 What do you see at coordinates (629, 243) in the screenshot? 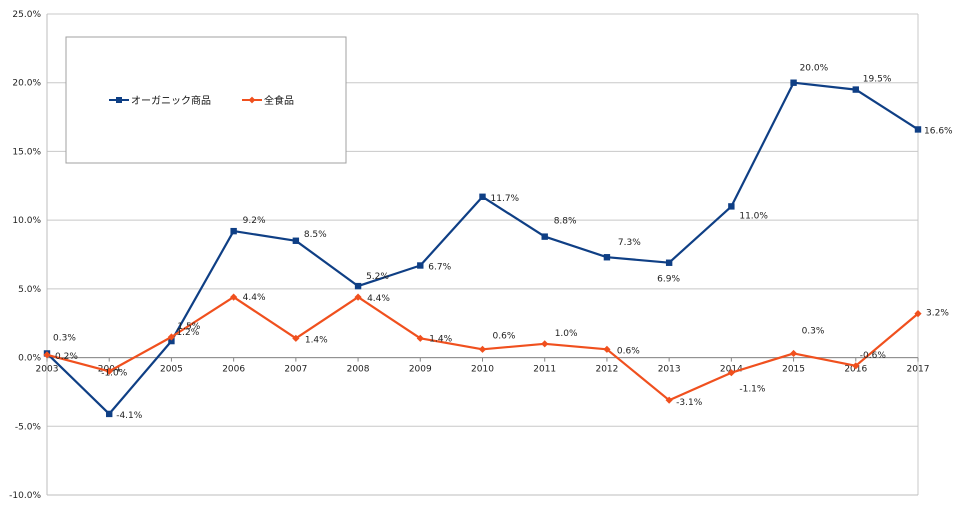
I see `data-label: 7.3%` at bounding box center [629, 243].